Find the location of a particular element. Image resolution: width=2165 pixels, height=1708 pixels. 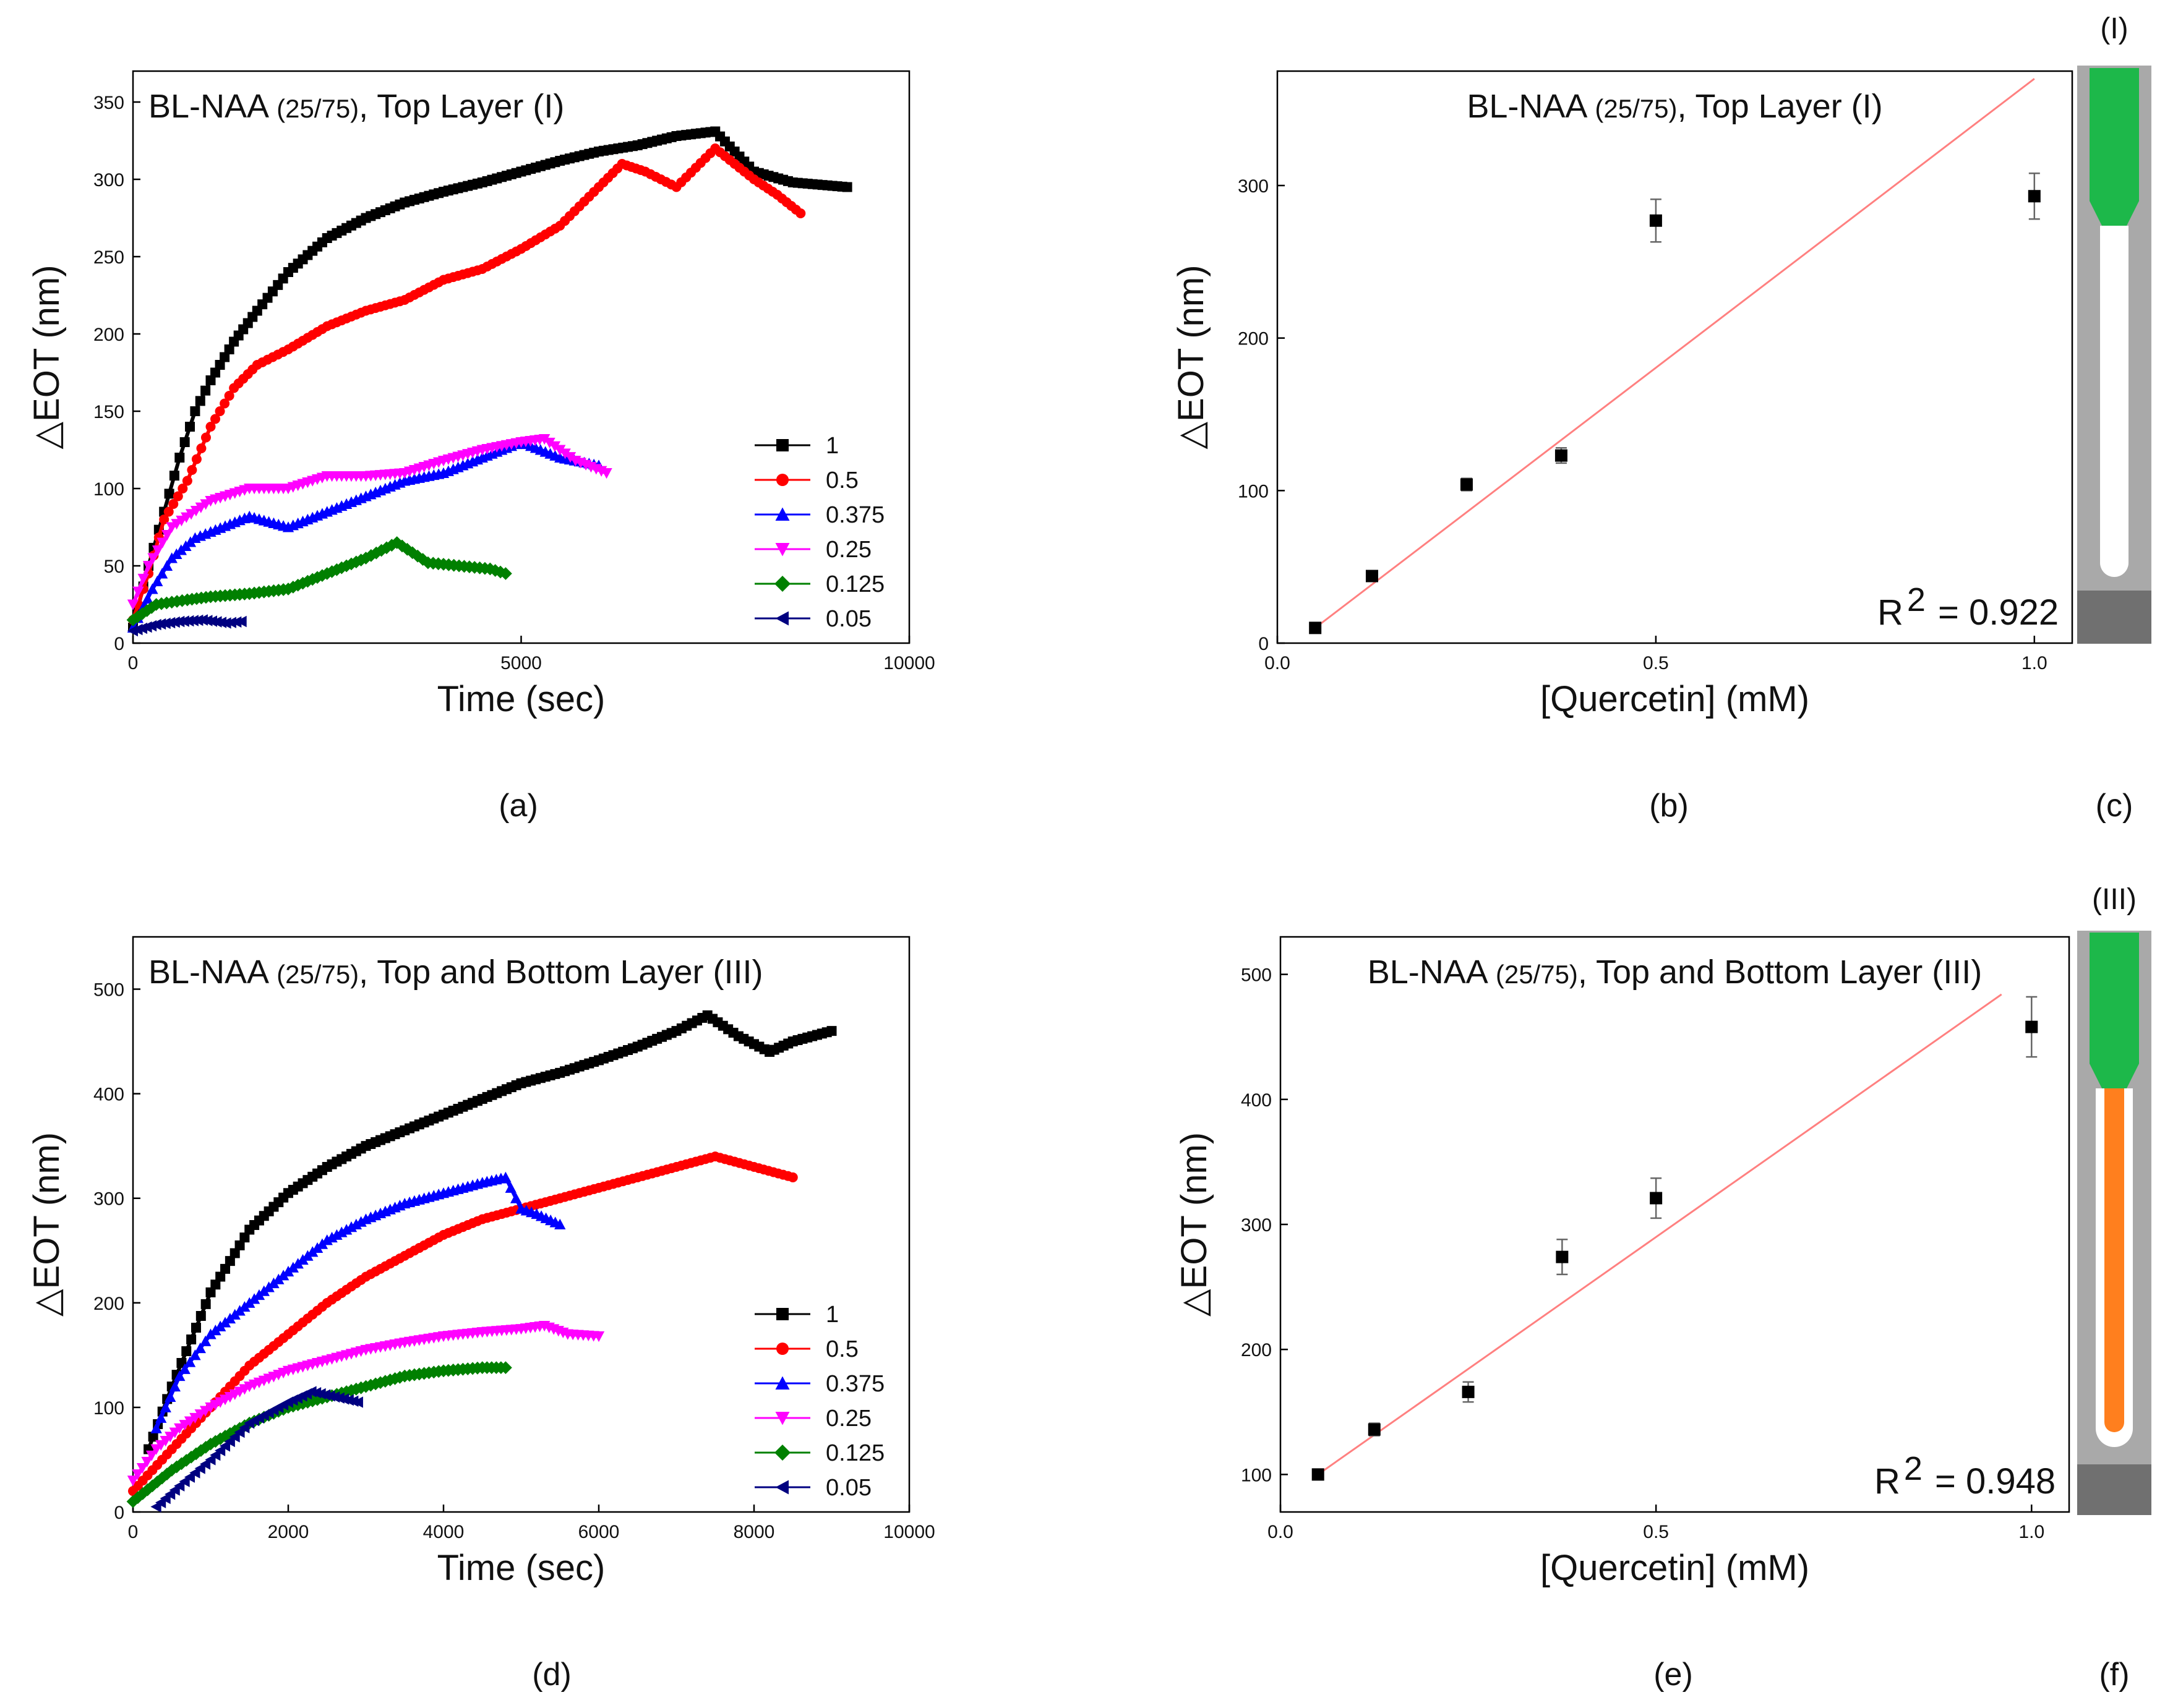

y-tick-label: 50 is located at coordinates (114, 567).